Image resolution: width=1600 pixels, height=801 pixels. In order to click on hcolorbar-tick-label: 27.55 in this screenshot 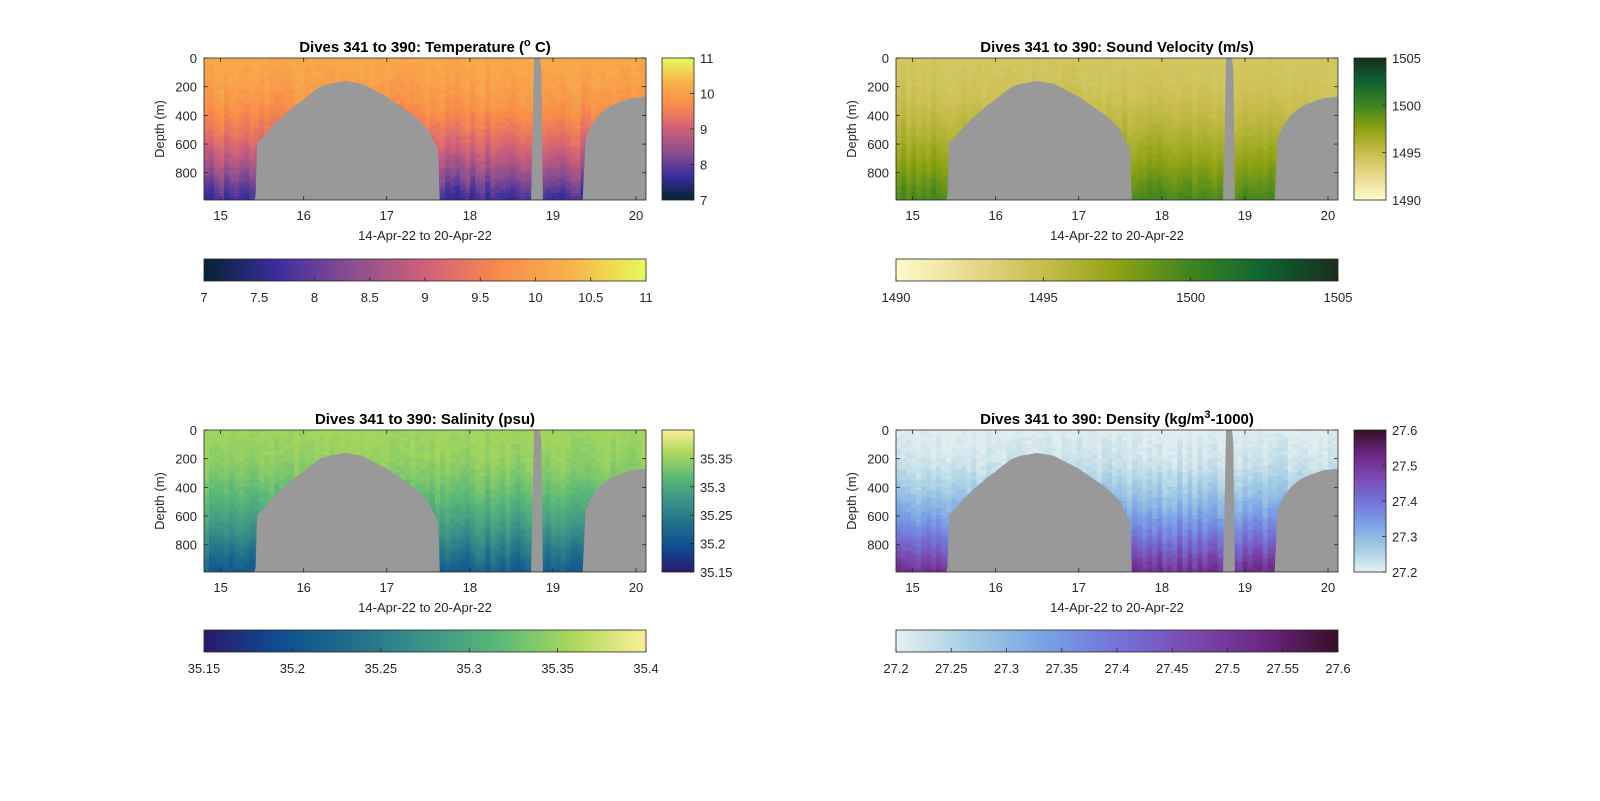, I will do `click(1282, 668)`.